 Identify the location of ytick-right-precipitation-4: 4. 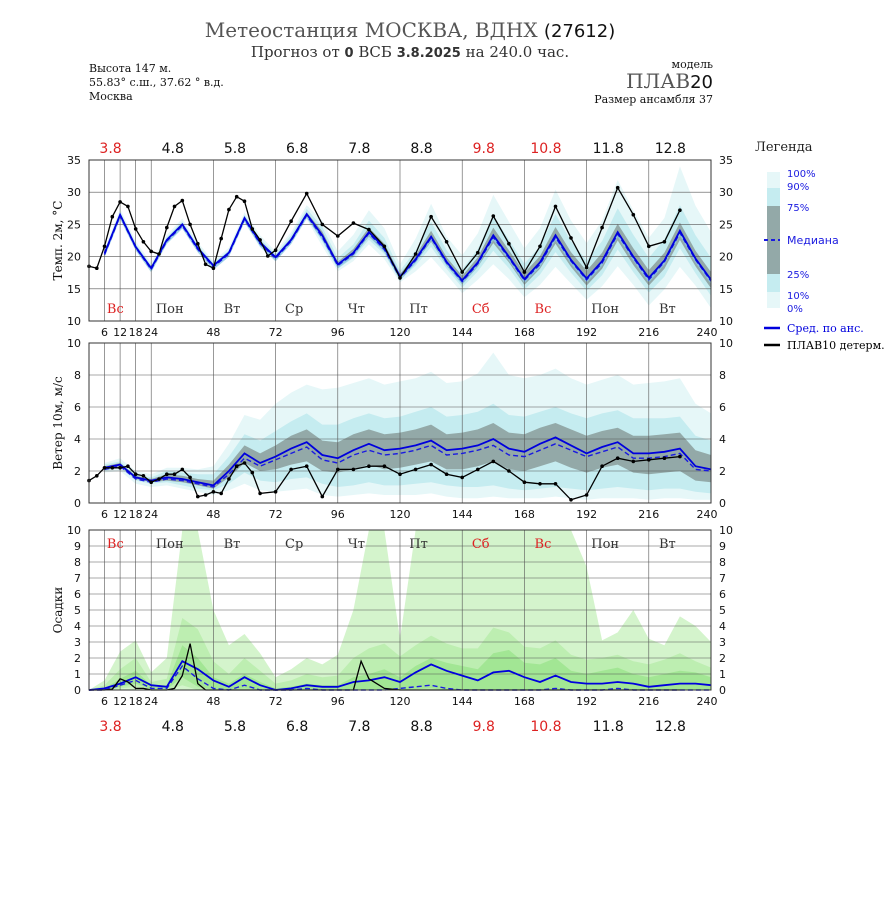
(722, 626).